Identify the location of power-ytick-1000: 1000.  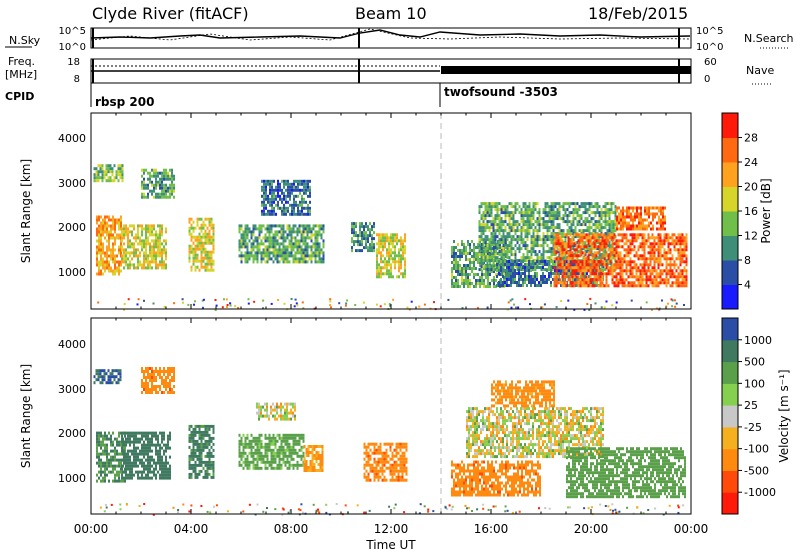
(72, 272).